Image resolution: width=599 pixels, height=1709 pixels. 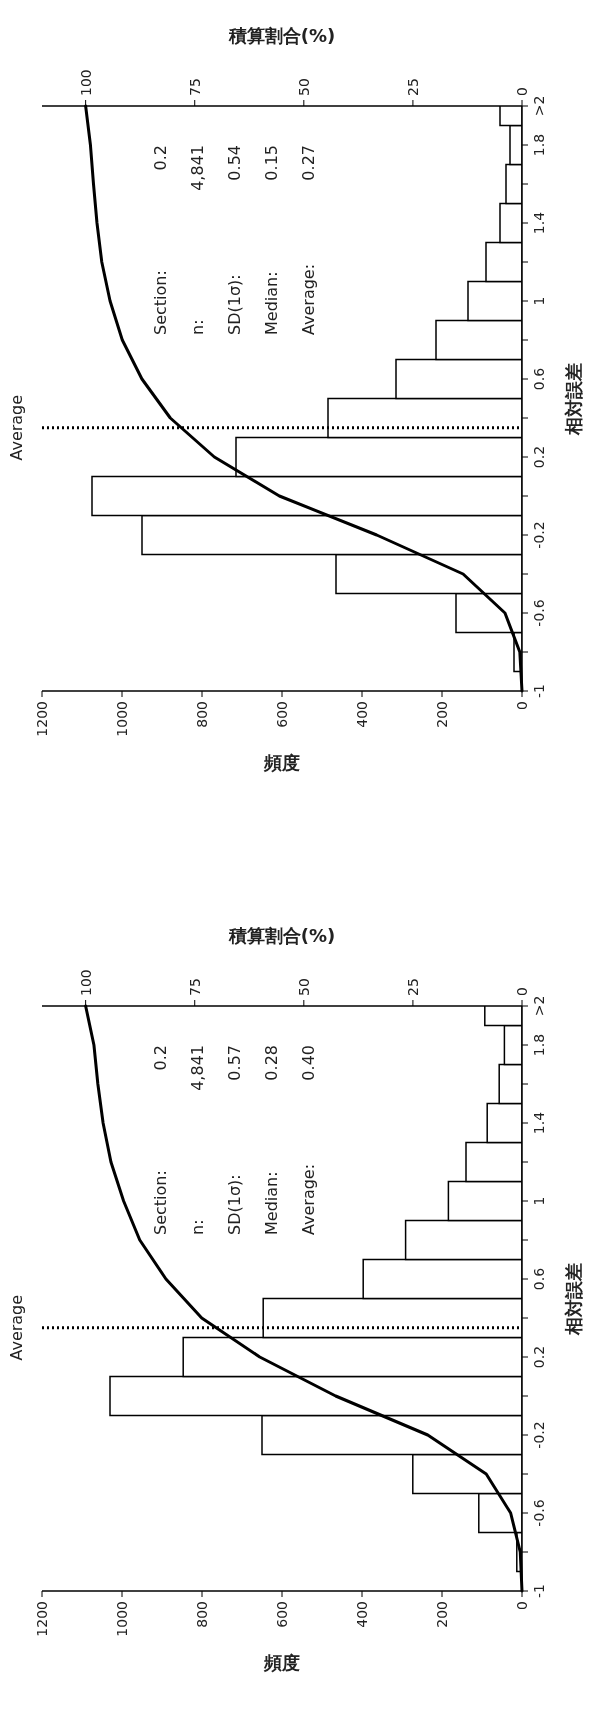 What do you see at coordinates (308, 1063) in the screenshot?
I see `annotation: 0.40` at bounding box center [308, 1063].